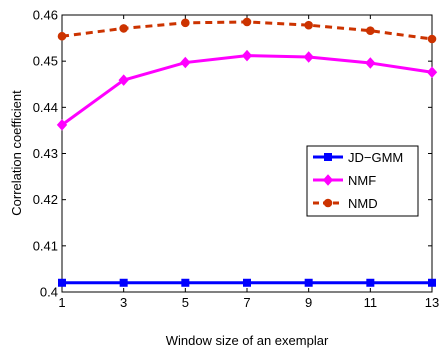 This screenshot has width=442, height=352. What do you see at coordinates (45, 199) in the screenshot?
I see `y-tick-label: 0.42` at bounding box center [45, 199].